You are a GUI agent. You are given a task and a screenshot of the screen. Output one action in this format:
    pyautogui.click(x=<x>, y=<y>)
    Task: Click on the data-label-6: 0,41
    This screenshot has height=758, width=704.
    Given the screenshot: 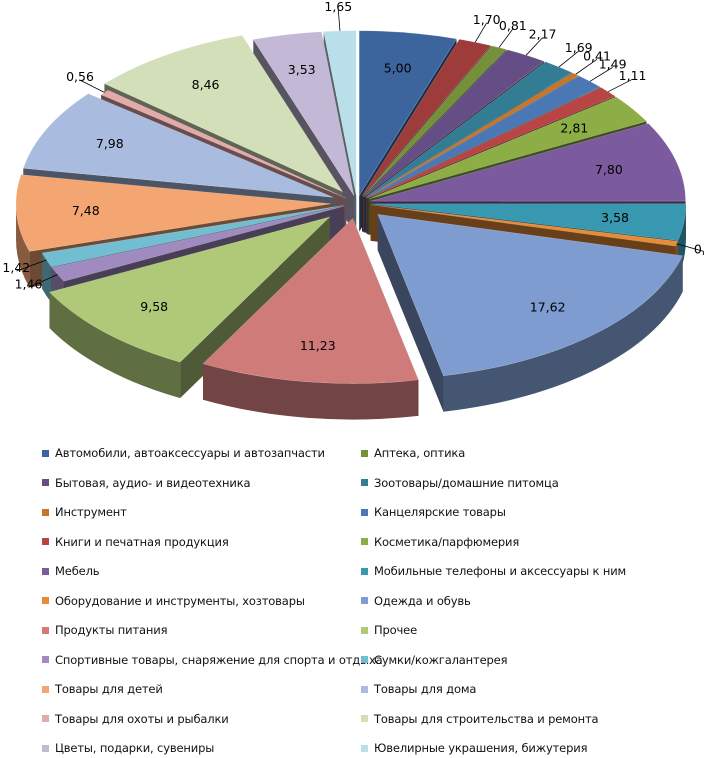 What is the action you would take?
    pyautogui.click(x=597, y=55)
    